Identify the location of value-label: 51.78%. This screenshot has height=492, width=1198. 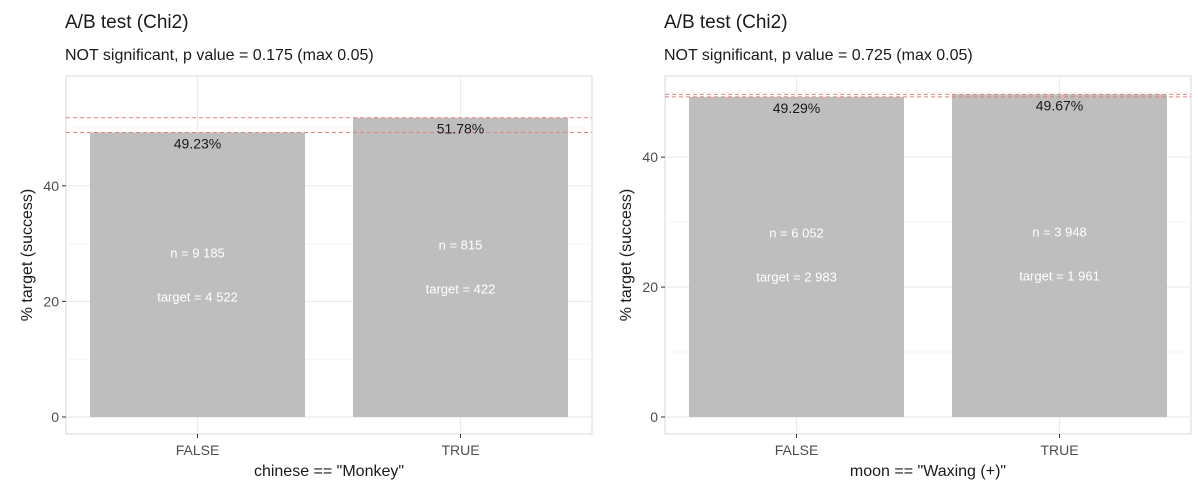
(460, 129).